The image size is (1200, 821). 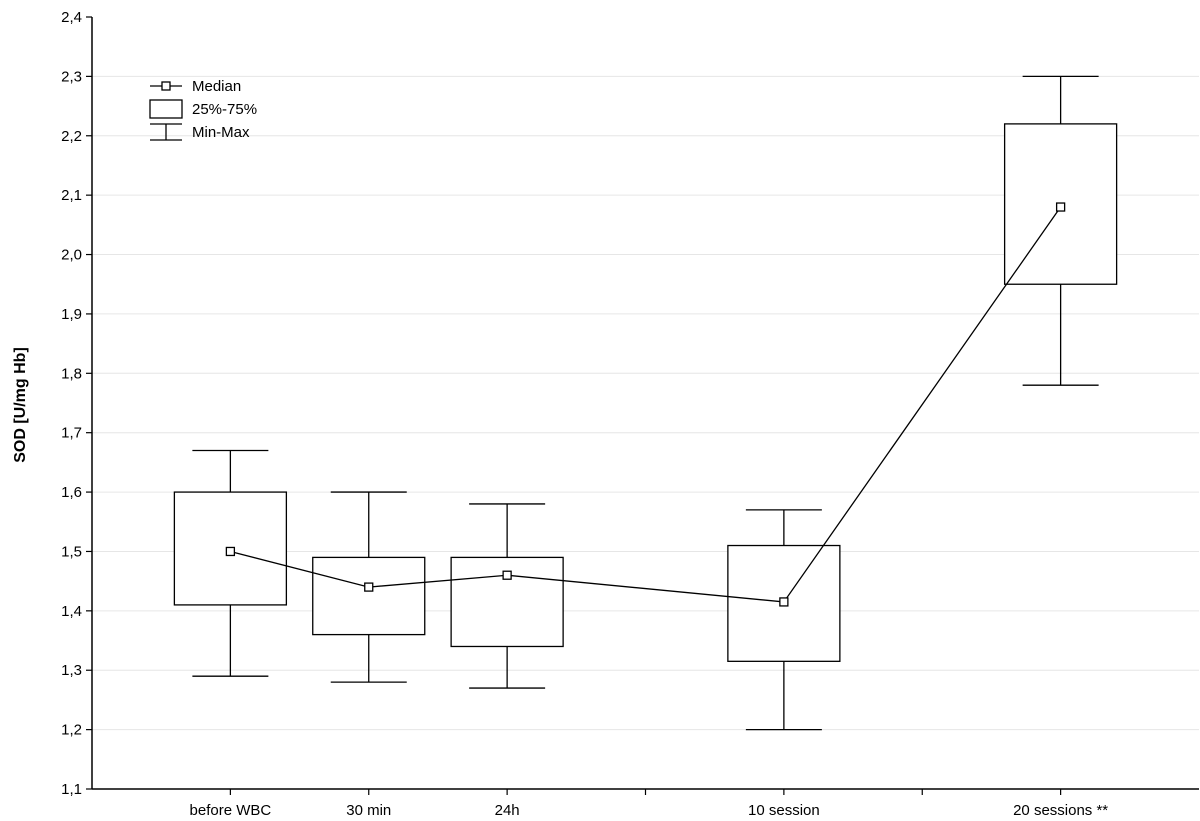 I want to click on y-tick-label: 1,5, so click(x=71, y=551).